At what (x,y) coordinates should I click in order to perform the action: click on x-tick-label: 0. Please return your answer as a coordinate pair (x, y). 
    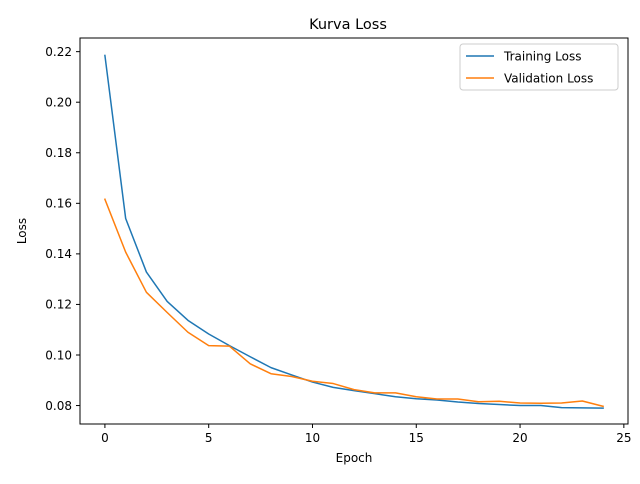
    Looking at the image, I should click on (105, 438).